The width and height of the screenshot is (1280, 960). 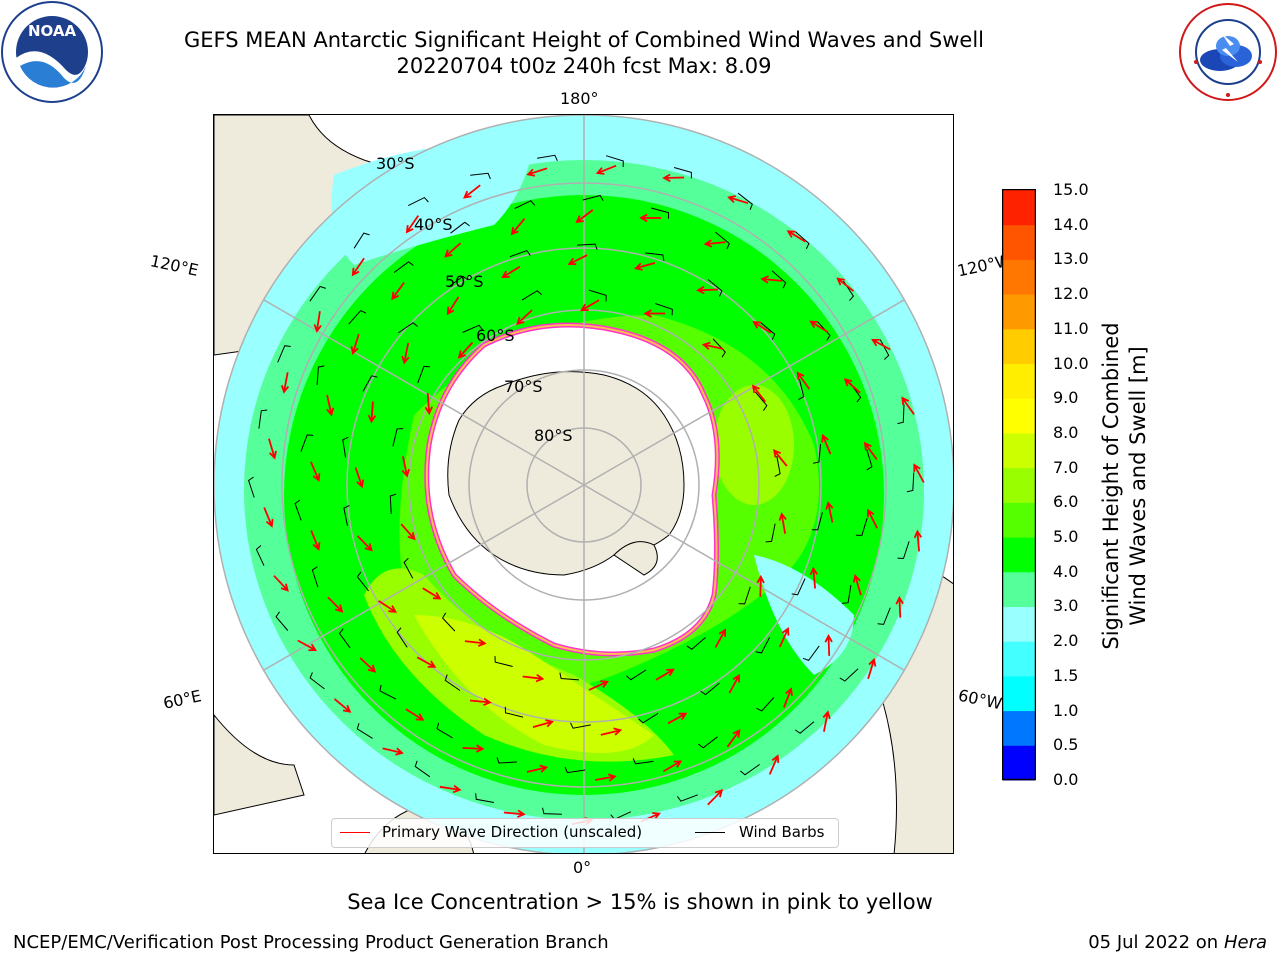 What do you see at coordinates (1066, 432) in the screenshot?
I see `colorbar-tick-label: 8.0` at bounding box center [1066, 432].